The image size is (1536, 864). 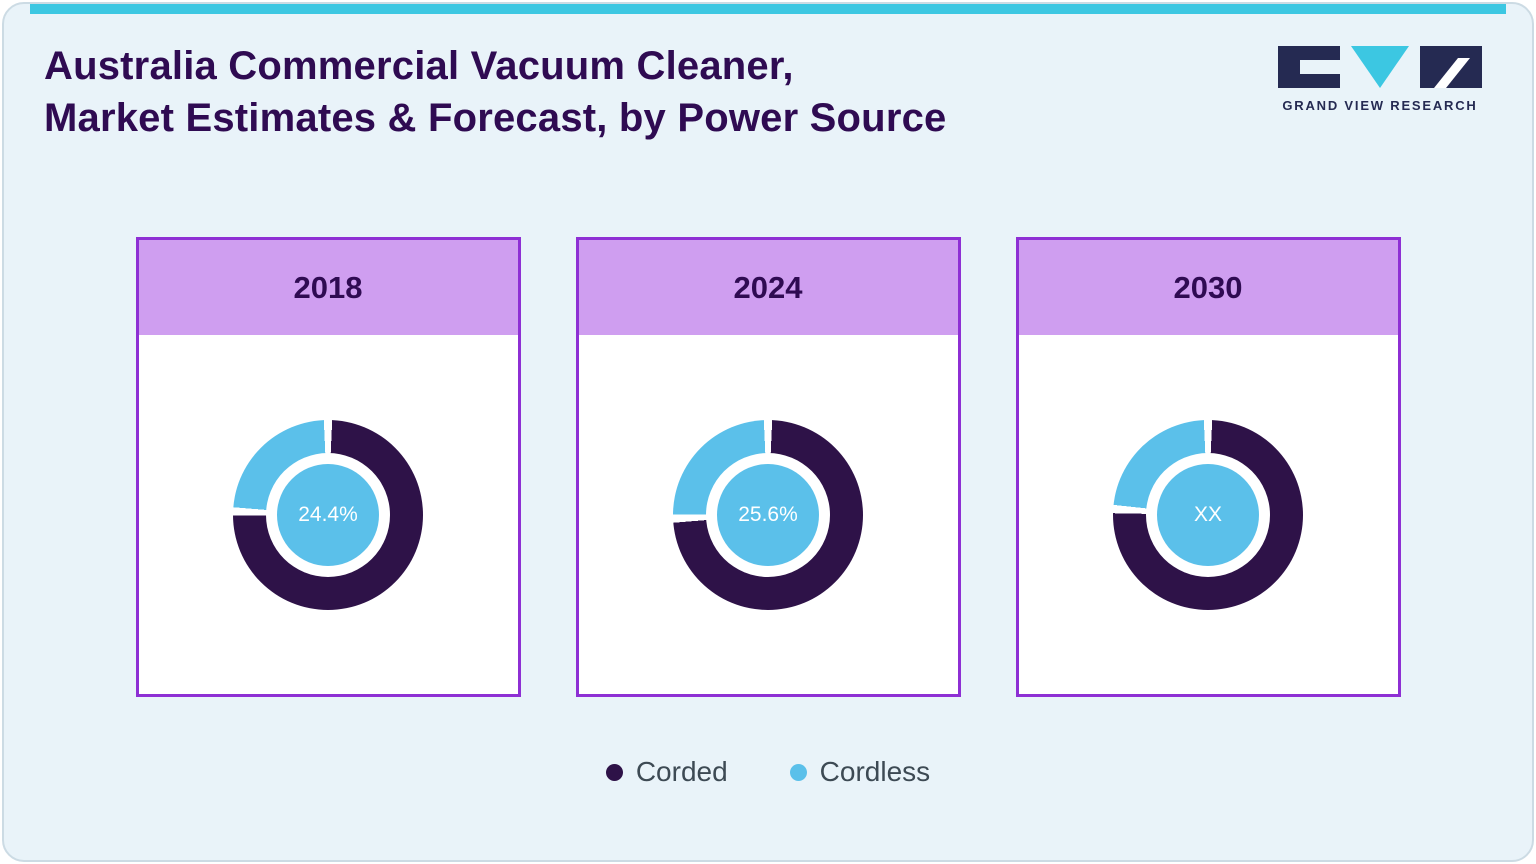 I want to click on donut-chart-2018: 24.4%, so click(x=328, y=514).